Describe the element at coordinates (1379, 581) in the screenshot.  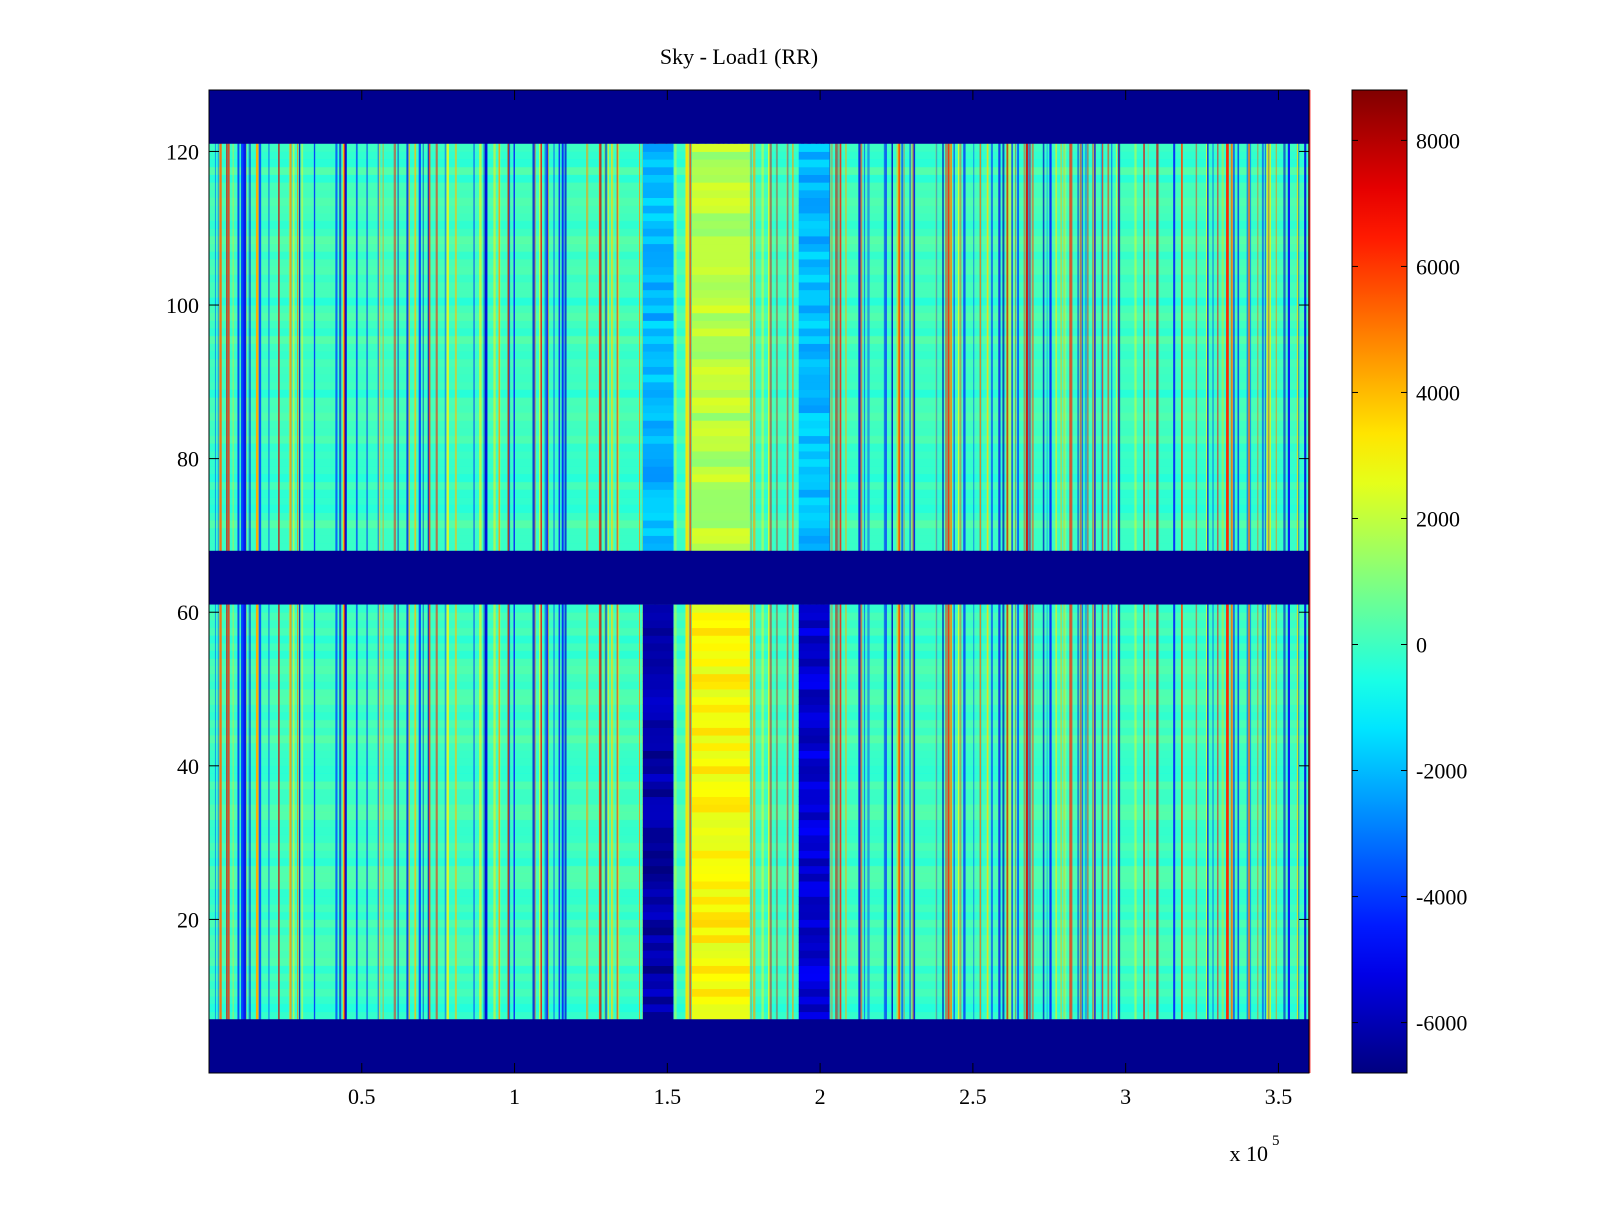
I see `colorbar-gradient` at that location.